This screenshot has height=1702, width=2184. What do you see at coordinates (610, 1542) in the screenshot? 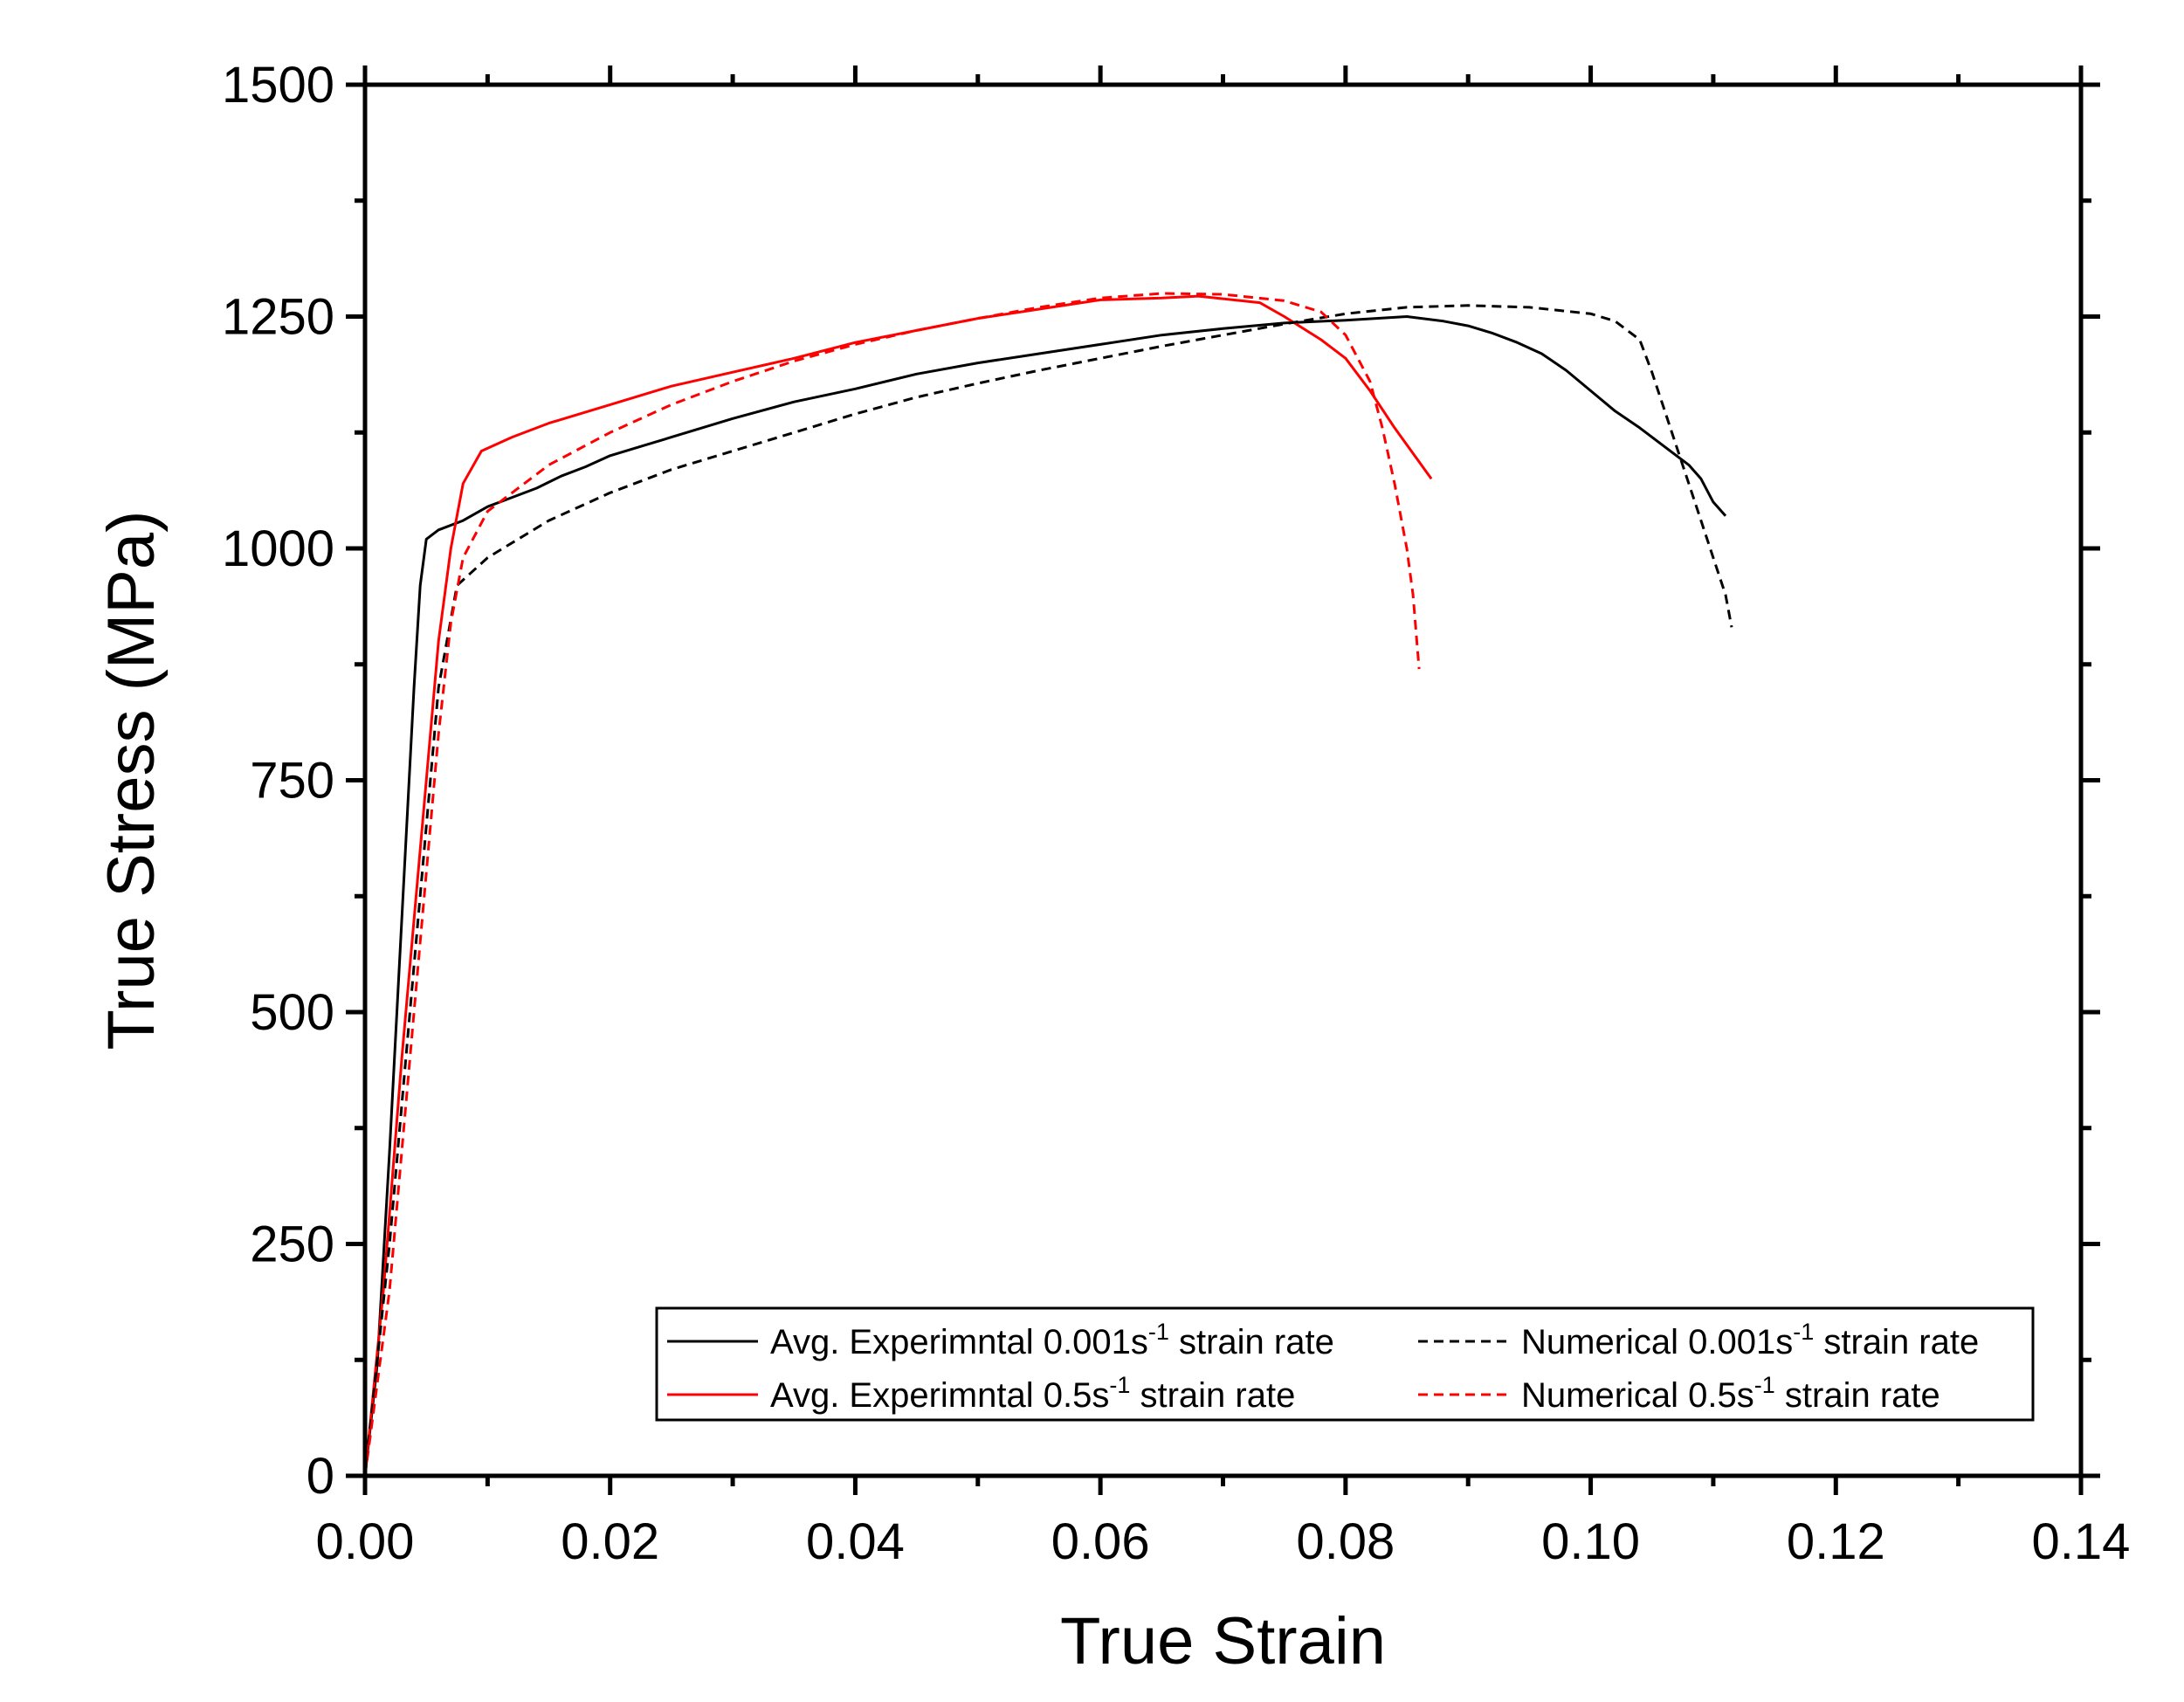
I see `x-tick-label: 0.02` at bounding box center [610, 1542].